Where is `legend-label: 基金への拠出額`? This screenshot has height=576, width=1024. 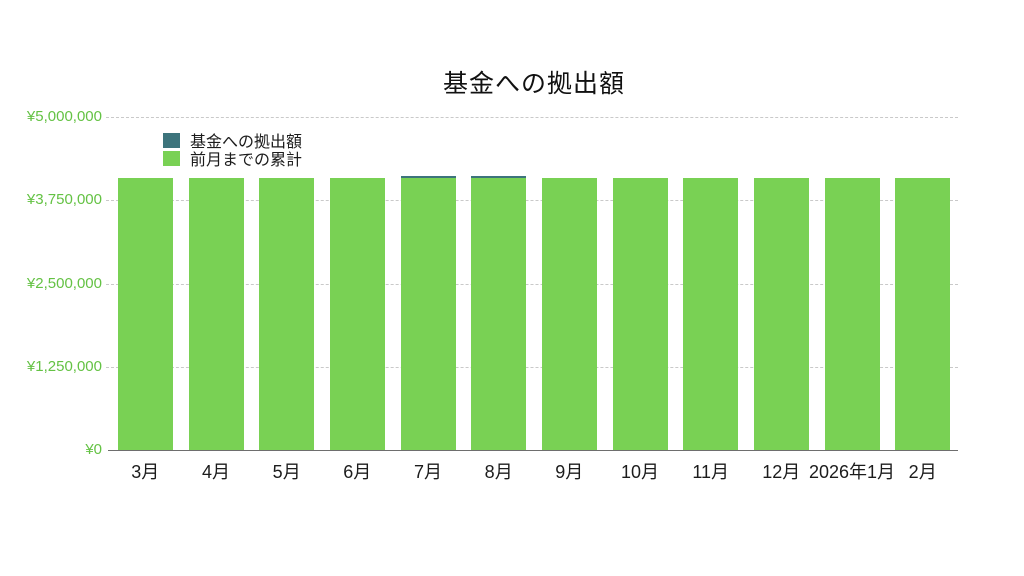 legend-label: 基金への拠出額 is located at coordinates (246, 142).